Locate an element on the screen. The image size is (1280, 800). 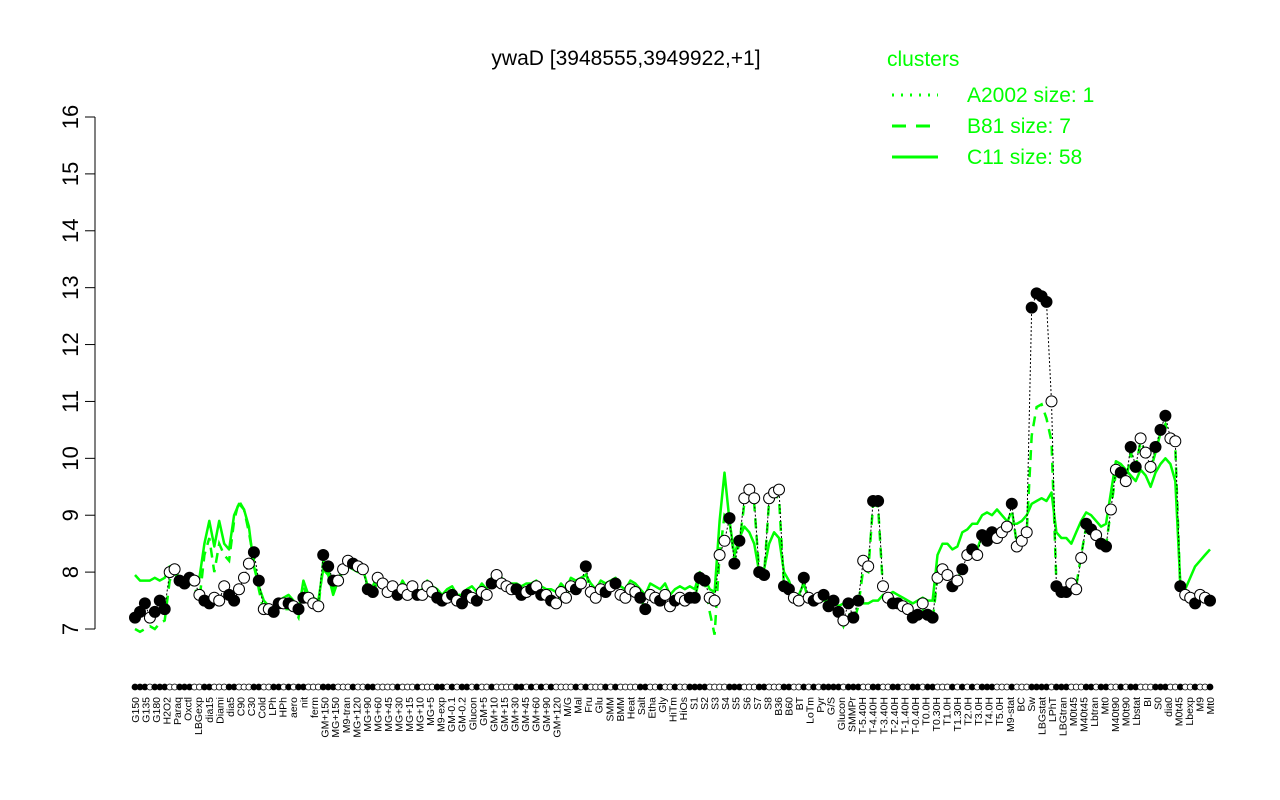
y-tick-label: 15 is located at coordinates (70, 174).